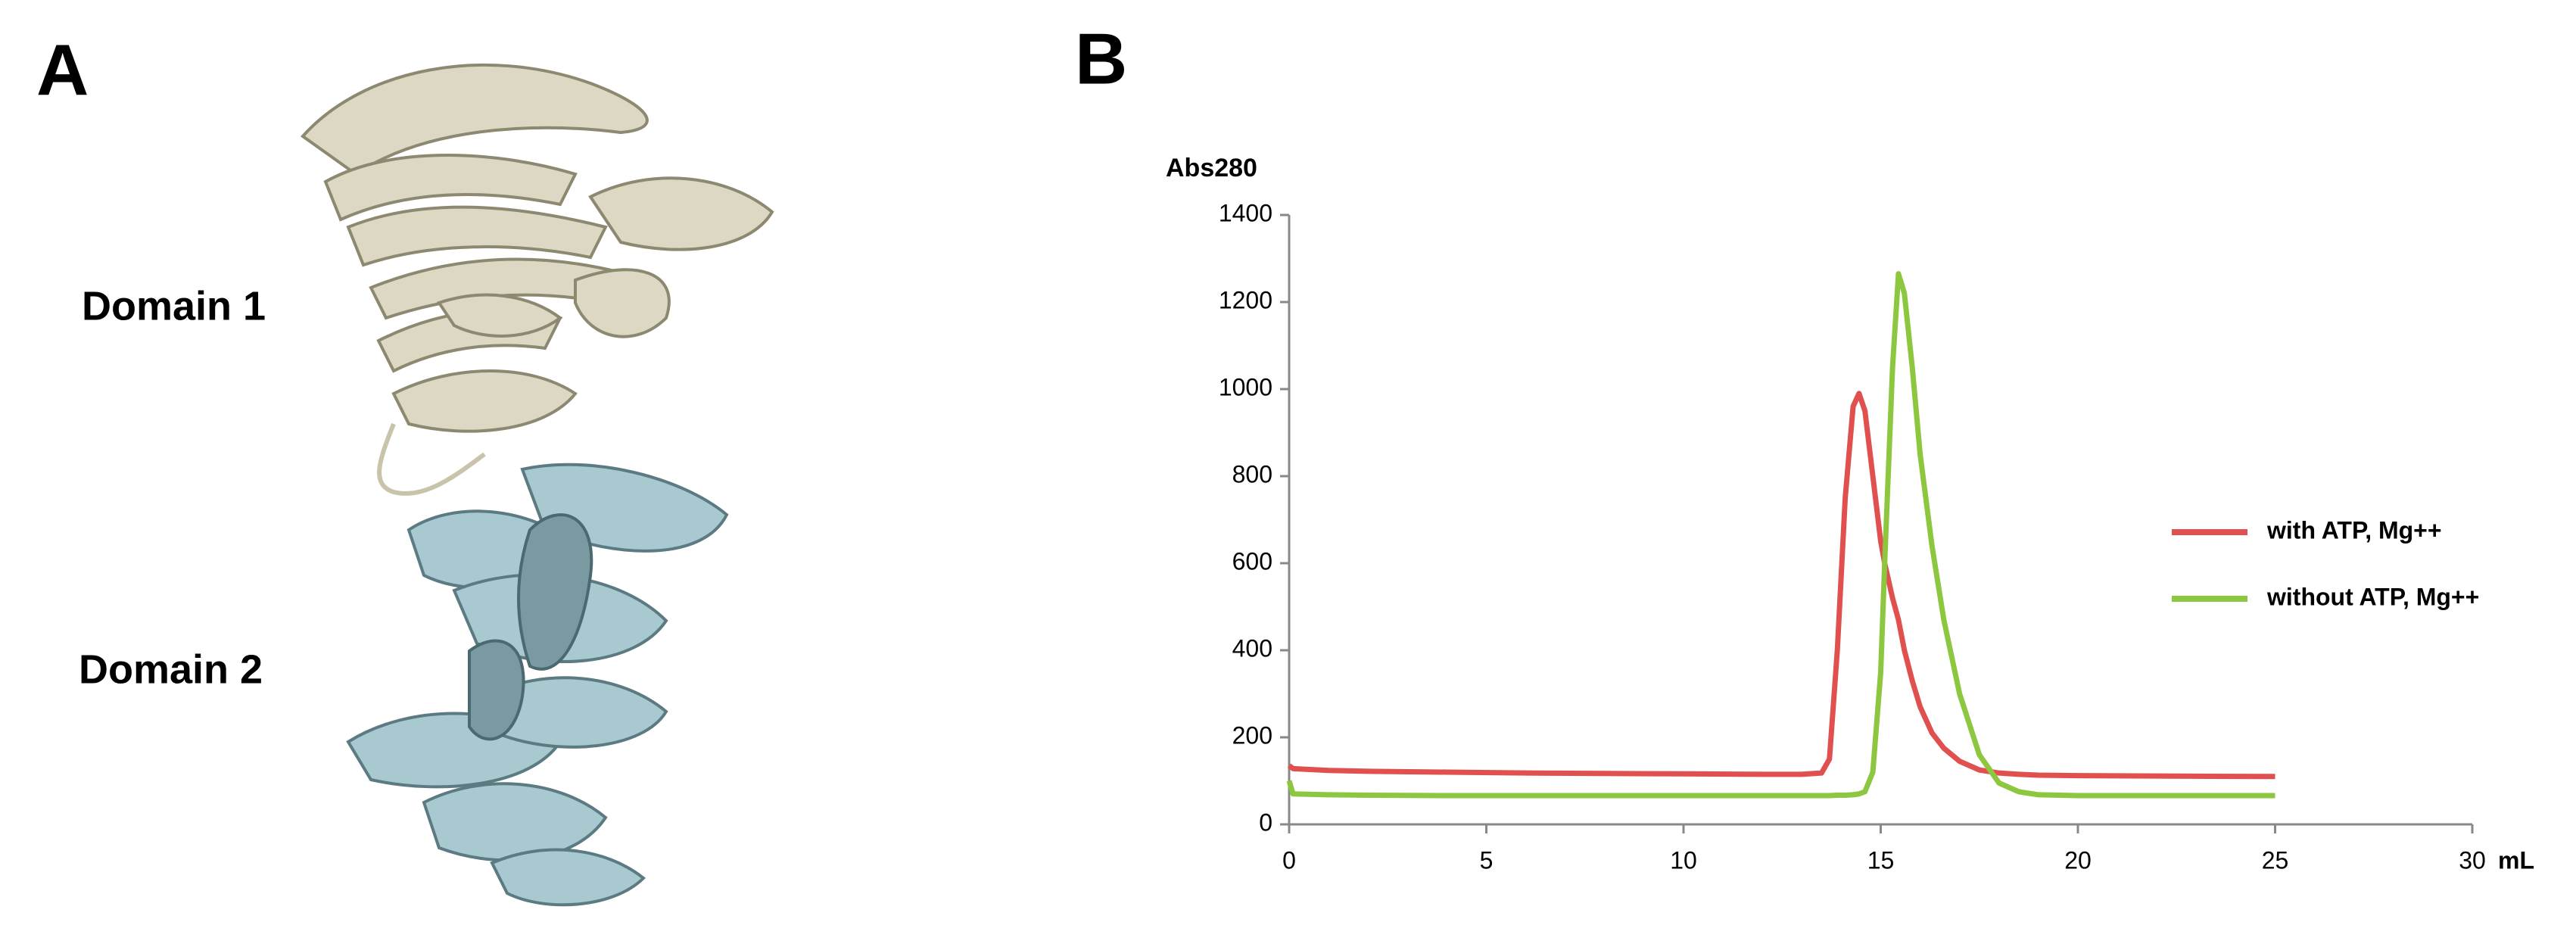 The height and width of the screenshot is (947, 2576). Describe the element at coordinates (1252, 735) in the screenshot. I see `y-tick-label: 200` at that location.